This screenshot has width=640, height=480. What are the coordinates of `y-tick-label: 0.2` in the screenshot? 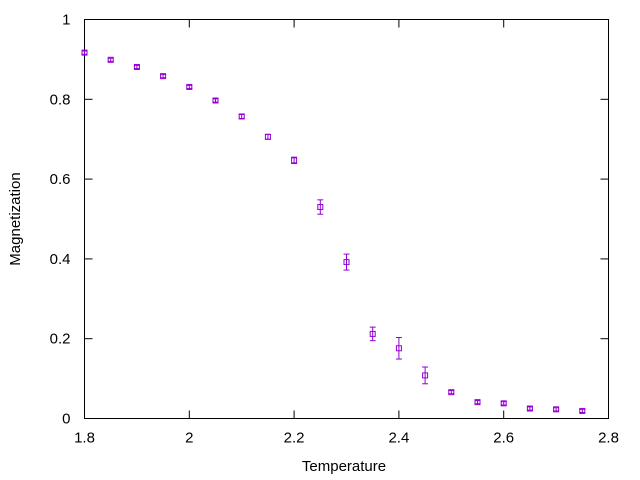 It's located at (60, 339).